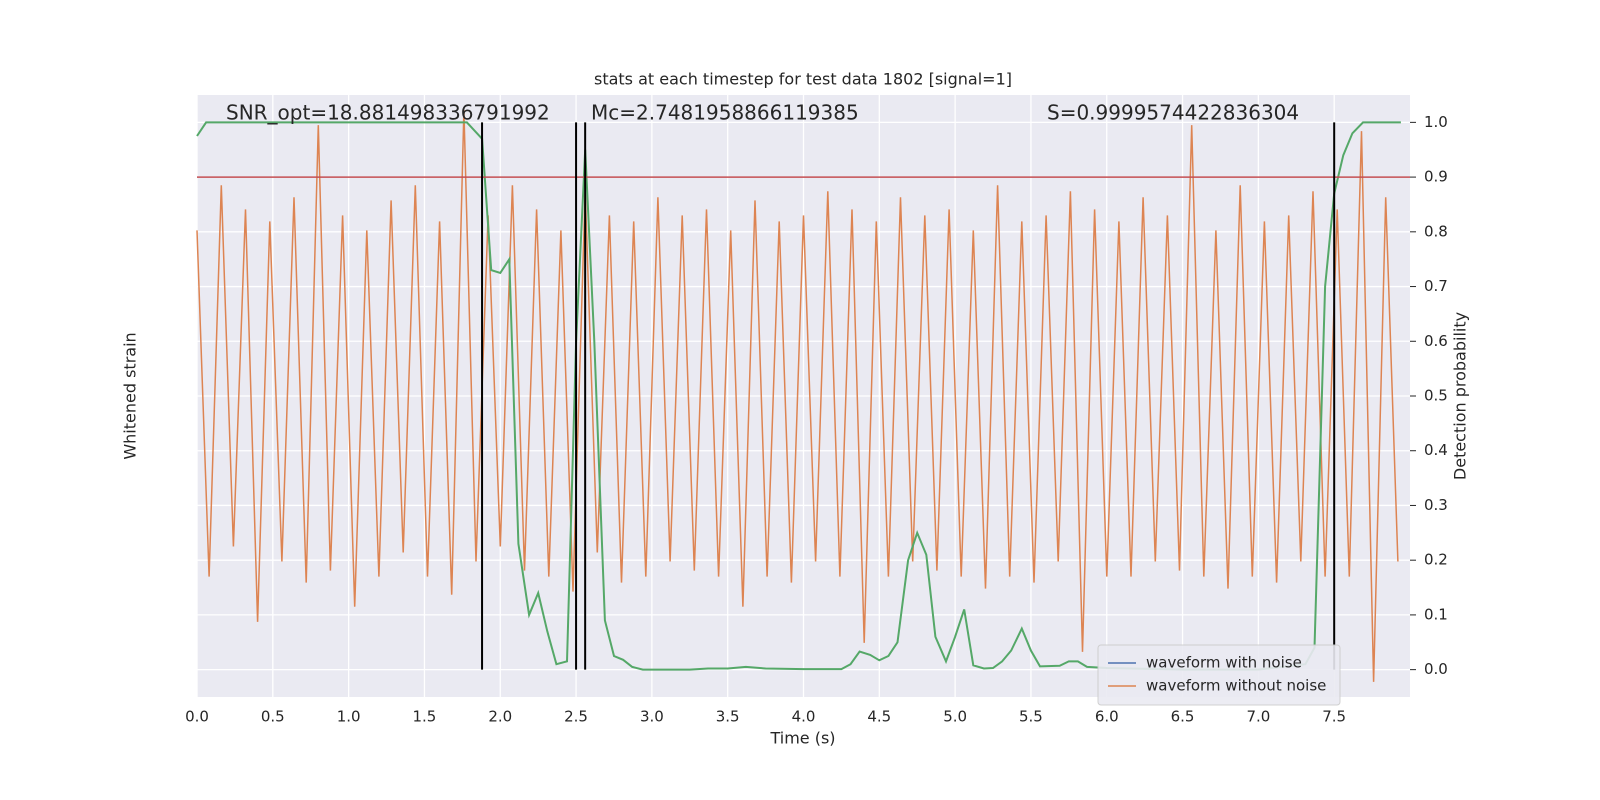 This screenshot has width=1600, height=800. I want to click on y2-tick-label: 0.9, so click(1436, 177).